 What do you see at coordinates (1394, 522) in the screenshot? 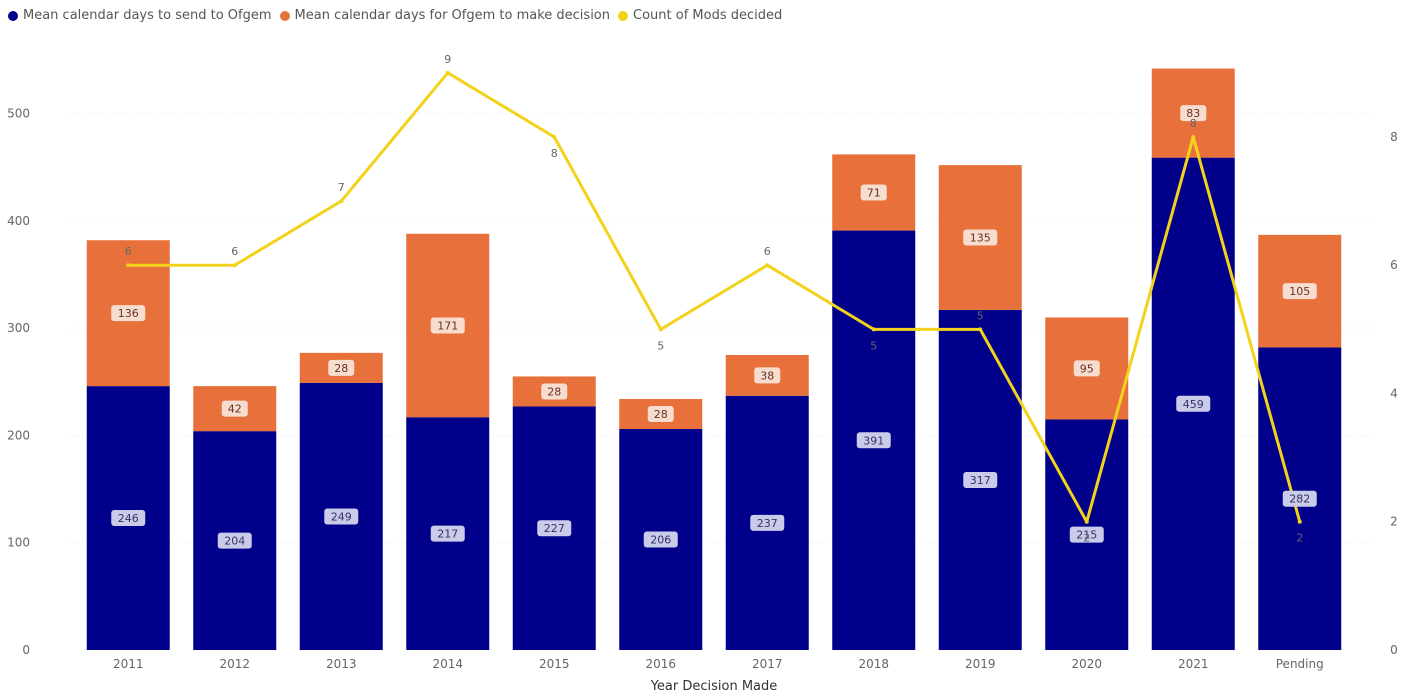
I see `y2-tick-label: 2` at bounding box center [1394, 522].